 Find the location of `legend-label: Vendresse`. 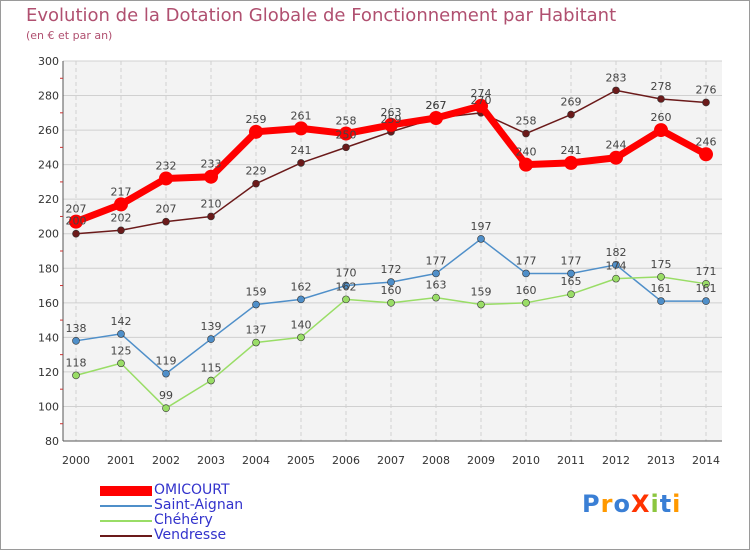

legend-label: Vendresse is located at coordinates (190, 535).